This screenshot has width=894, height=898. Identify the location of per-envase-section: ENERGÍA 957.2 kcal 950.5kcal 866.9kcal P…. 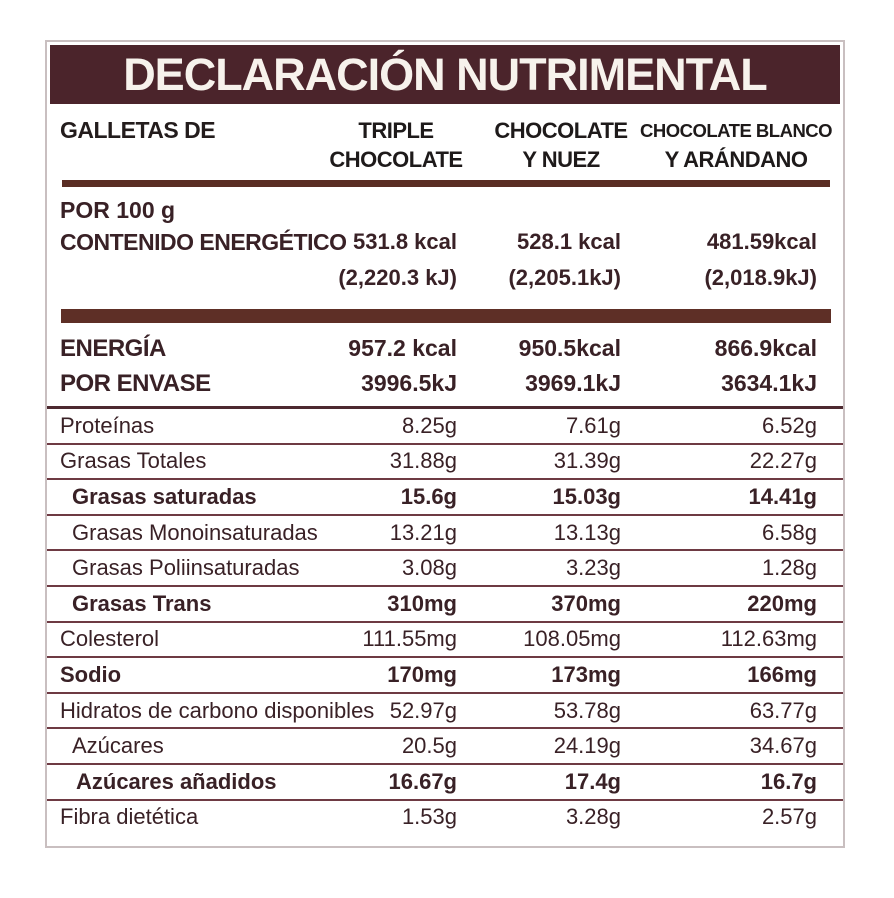
(445, 362).